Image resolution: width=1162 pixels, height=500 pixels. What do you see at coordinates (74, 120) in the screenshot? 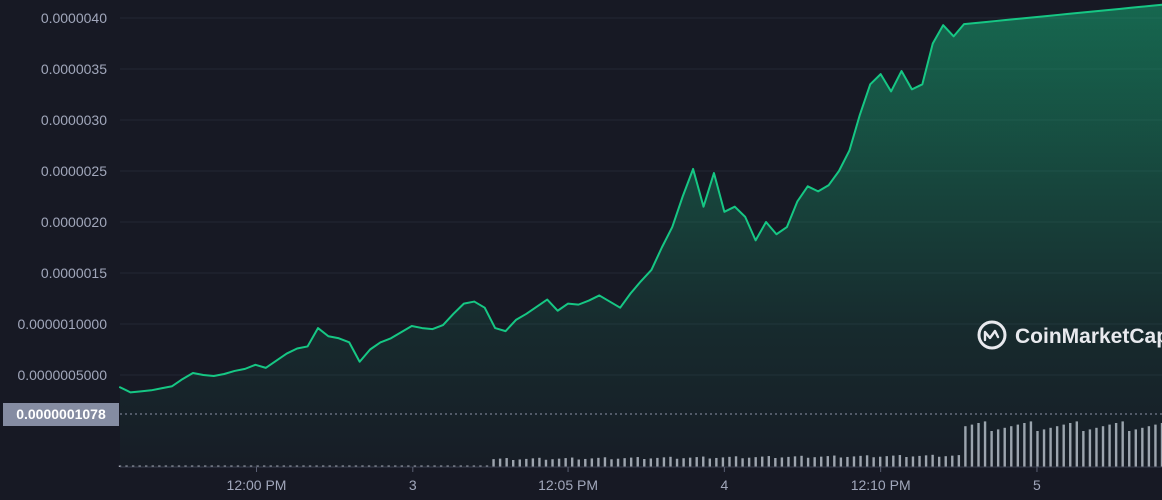
I see `y-tick-label: 0.0000030` at bounding box center [74, 120].